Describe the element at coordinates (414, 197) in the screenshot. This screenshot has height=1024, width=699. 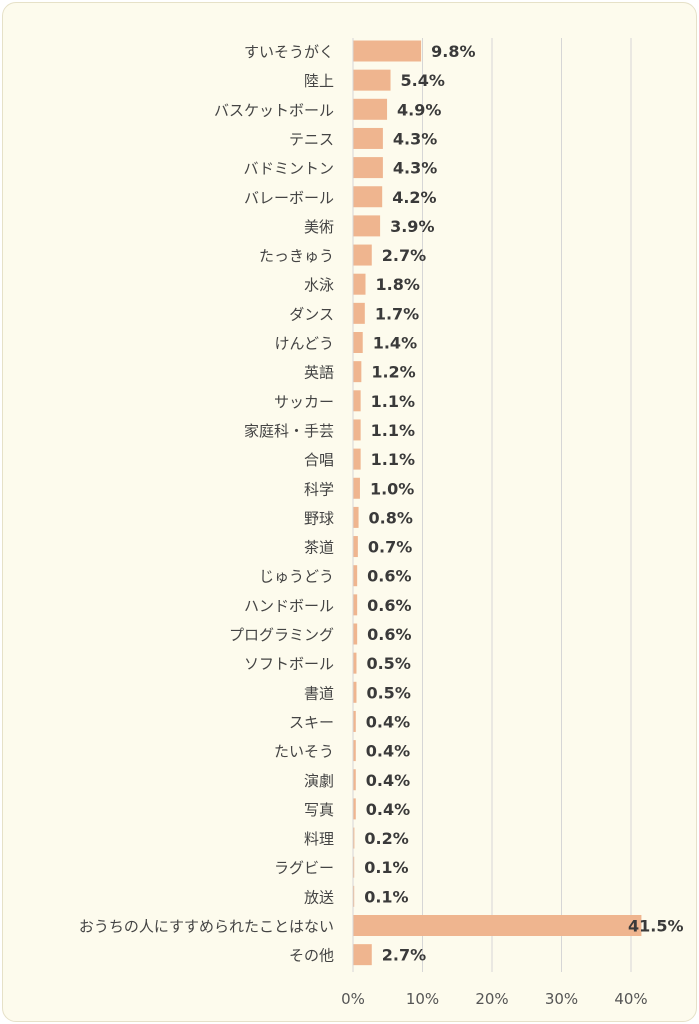
I see `data-label: 4.2%` at that location.